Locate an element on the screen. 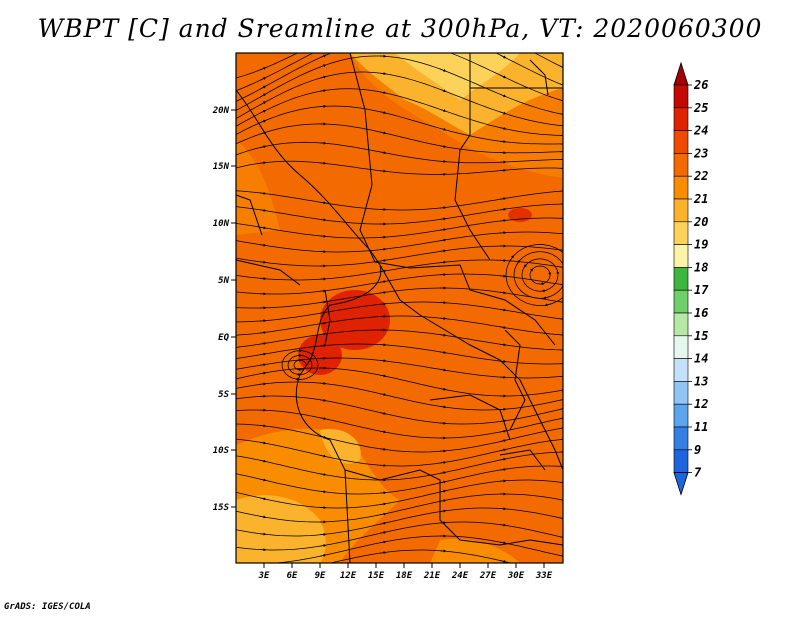 Image resolution: width=800 pixels, height=618 pixels. lon-tick-label: 33E is located at coordinates (544, 576).